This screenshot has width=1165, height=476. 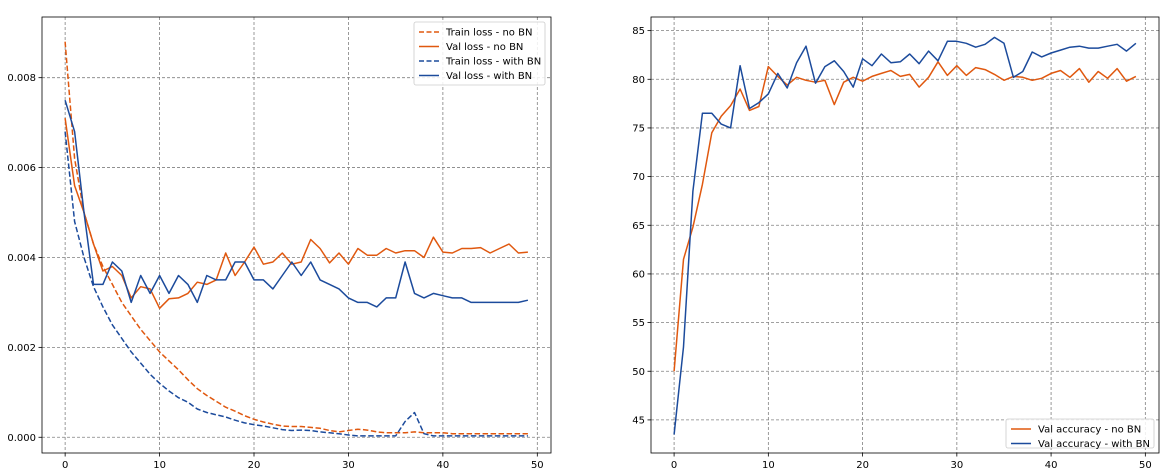 What do you see at coordinates (638, 177) in the screenshot?
I see `y-tick-label: 70` at bounding box center [638, 177].